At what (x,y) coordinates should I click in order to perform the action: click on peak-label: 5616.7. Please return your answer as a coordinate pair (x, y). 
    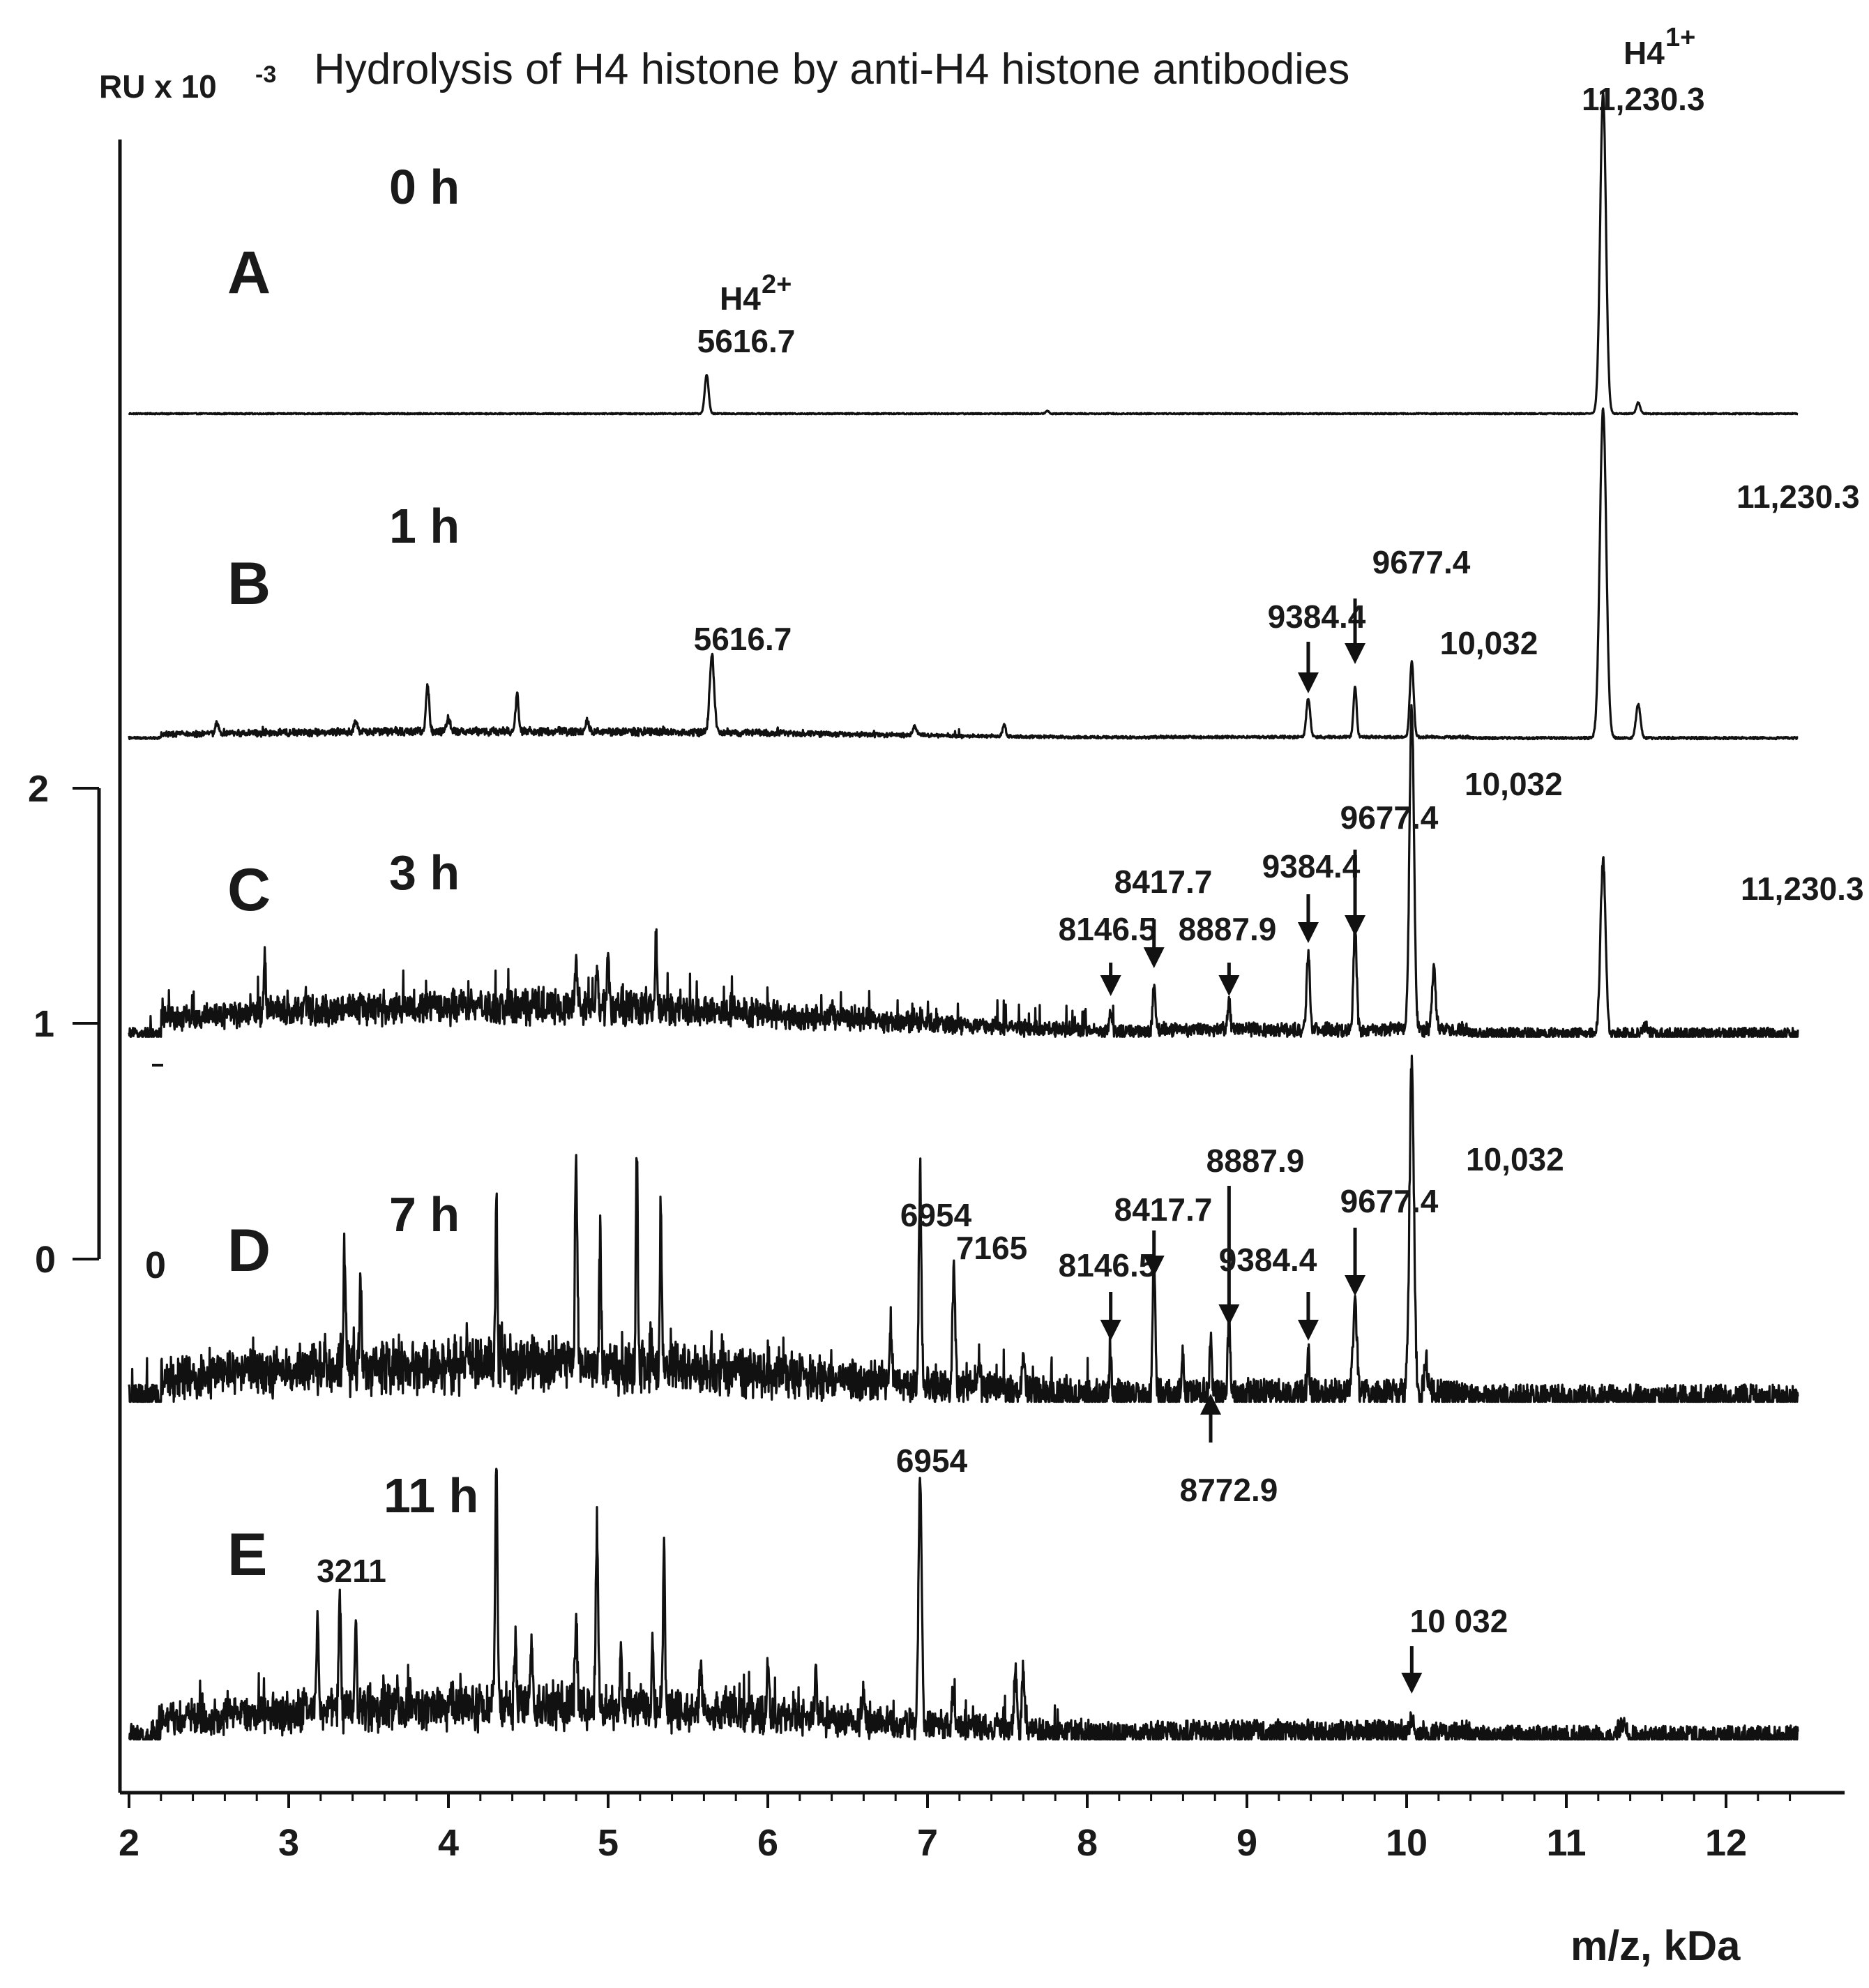
    Looking at the image, I should click on (746, 341).